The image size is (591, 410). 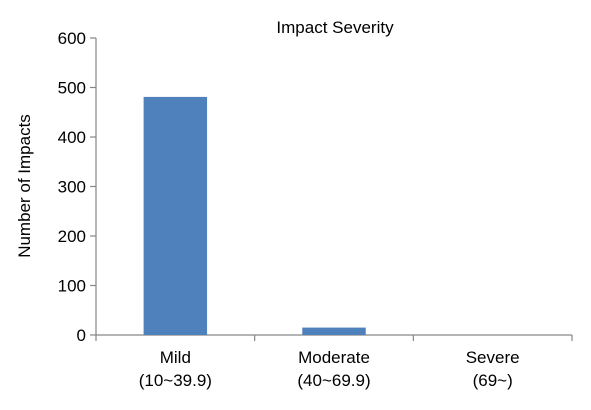 I want to click on x-tick-label: Moderate, so click(x=334, y=357).